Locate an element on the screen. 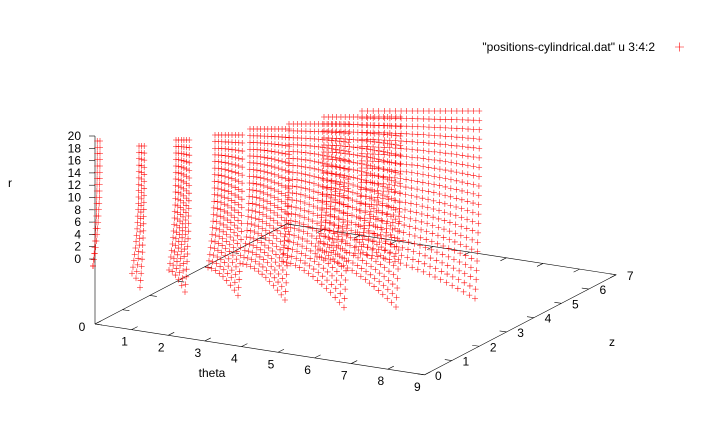 The height and width of the screenshot is (432, 720). theta-tick-back is located at coordinates (503, 259).